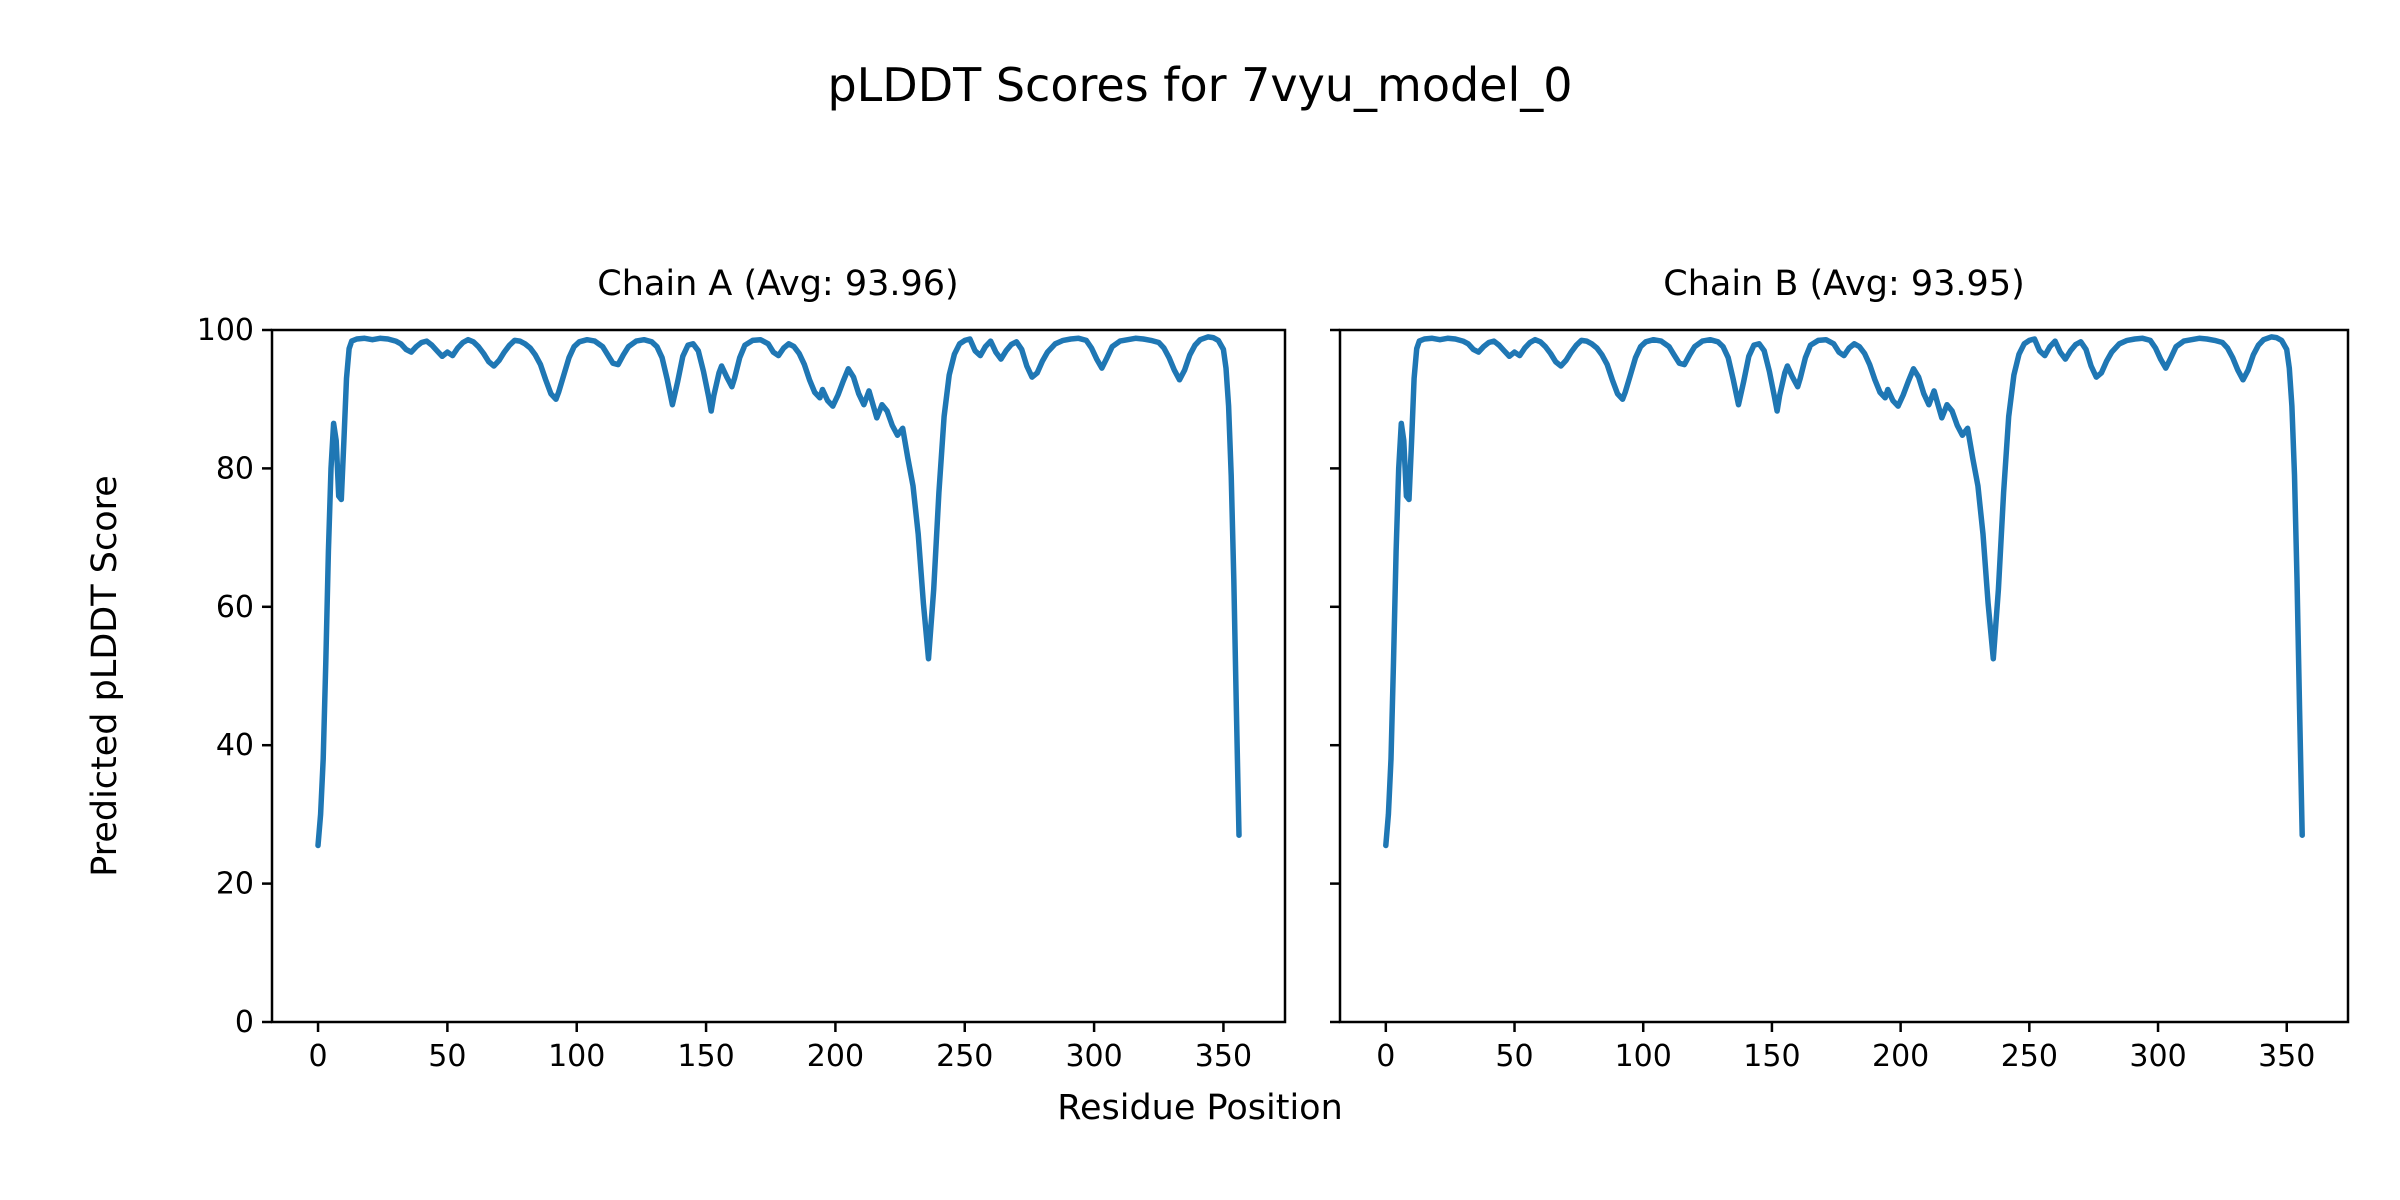 This screenshot has width=2400, height=1200. I want to click on y-tick-label: 60, so click(235, 607).